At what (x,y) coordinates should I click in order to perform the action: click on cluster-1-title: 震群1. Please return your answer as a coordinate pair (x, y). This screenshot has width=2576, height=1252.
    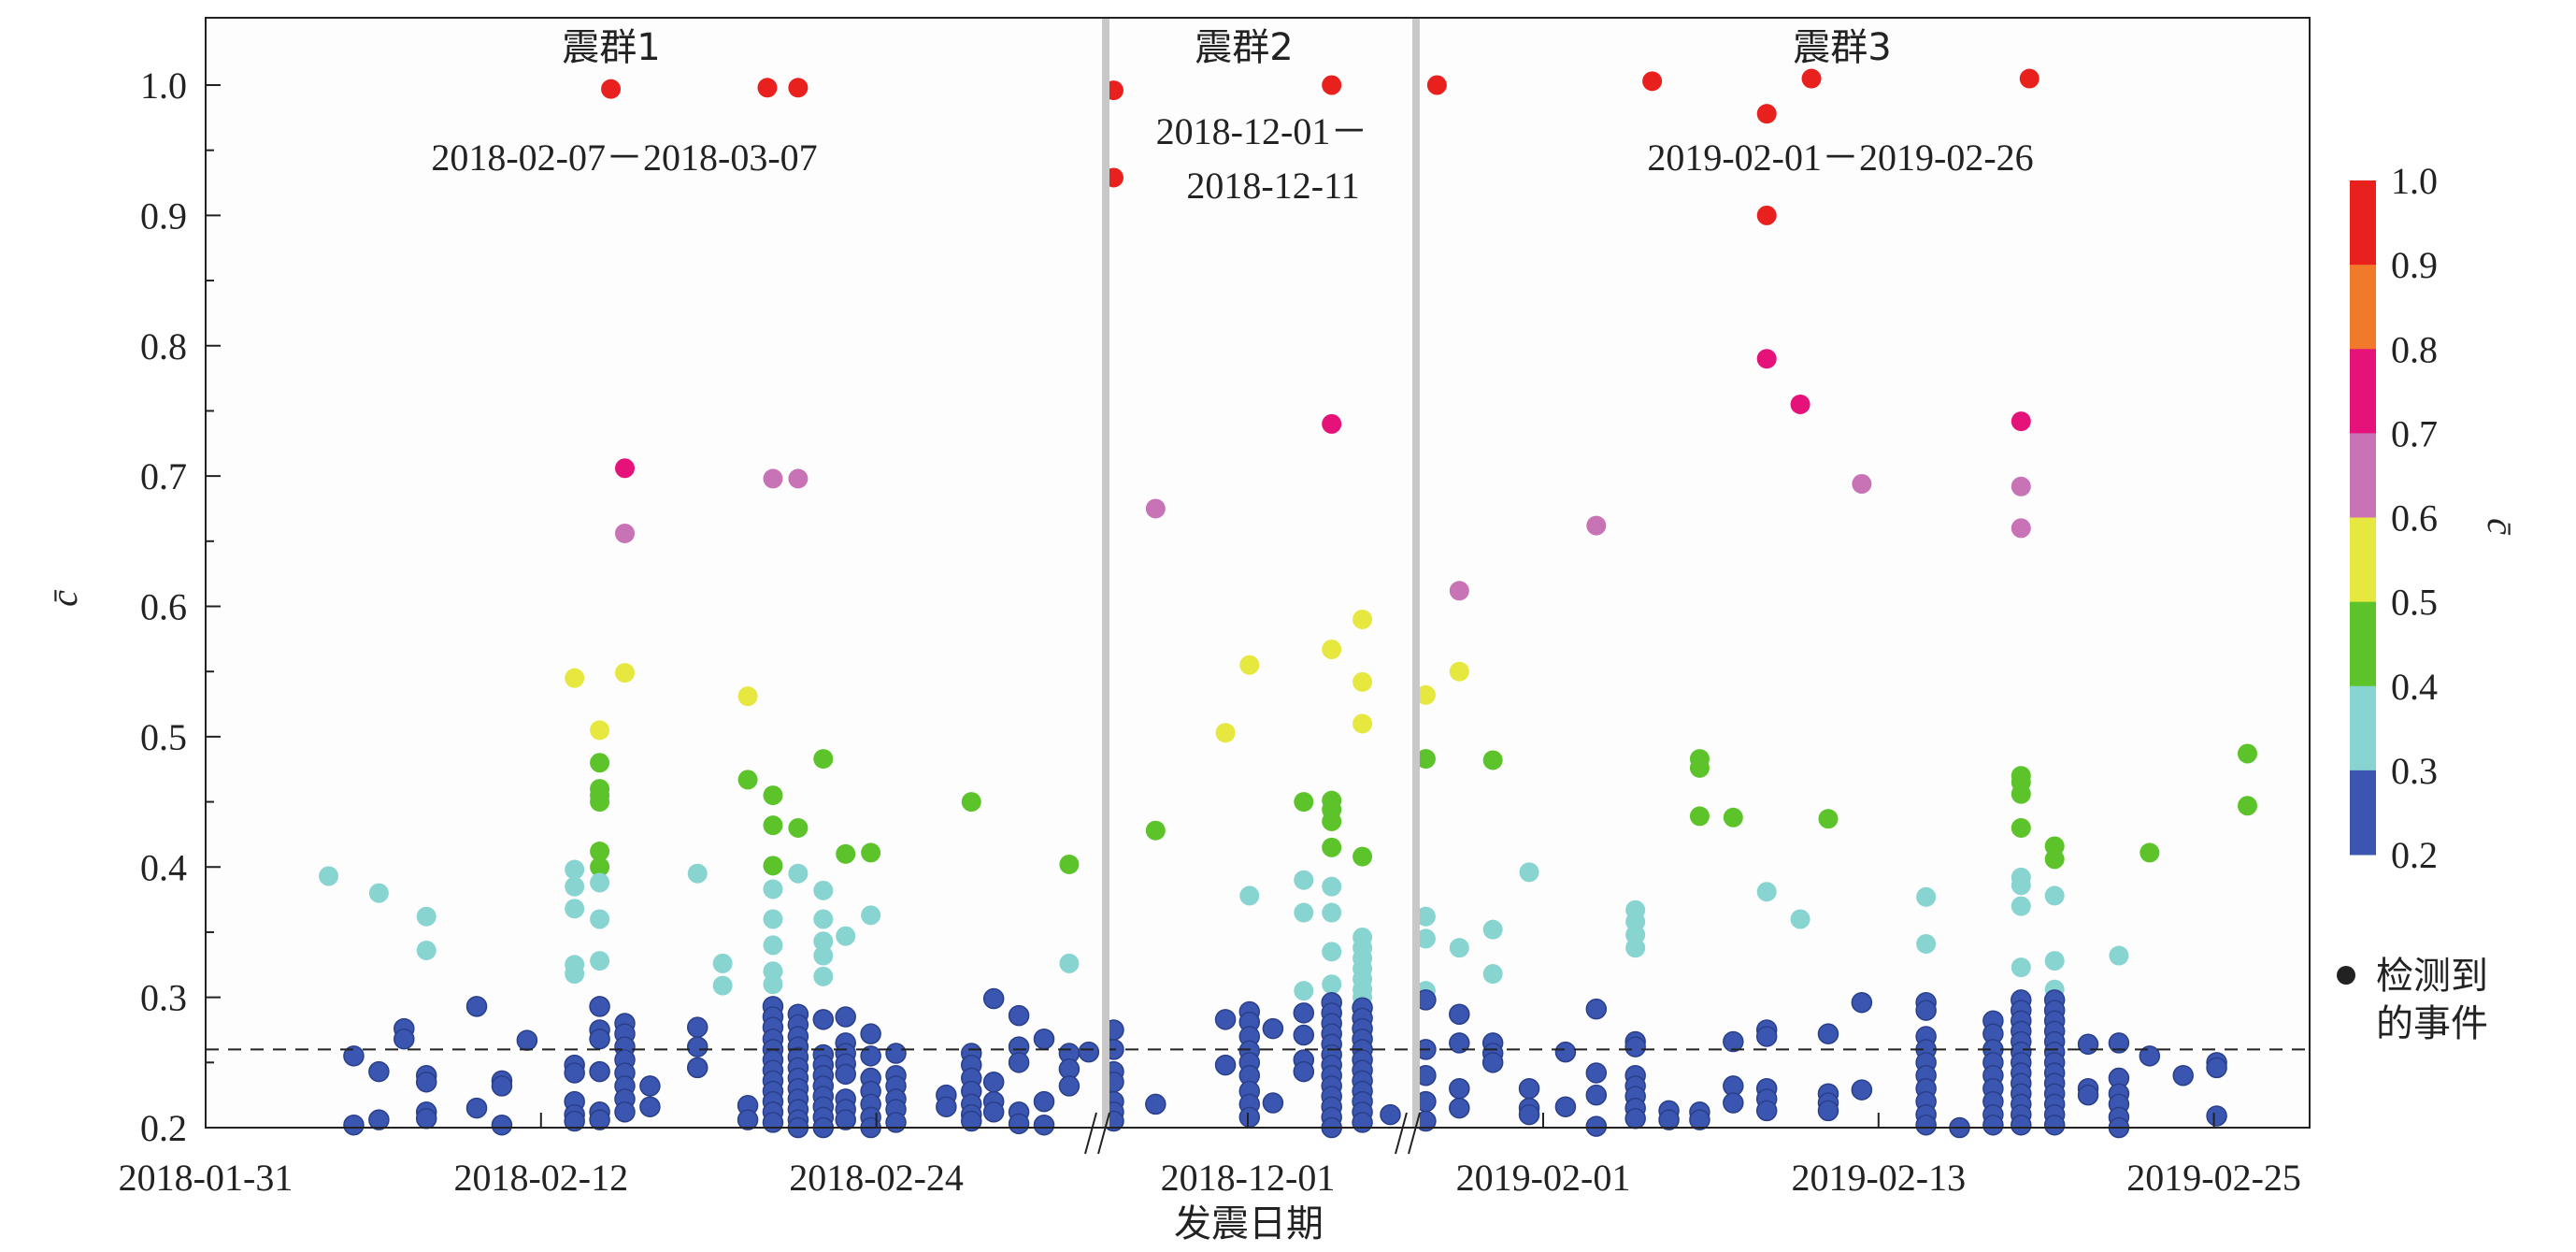
    Looking at the image, I should click on (611, 47).